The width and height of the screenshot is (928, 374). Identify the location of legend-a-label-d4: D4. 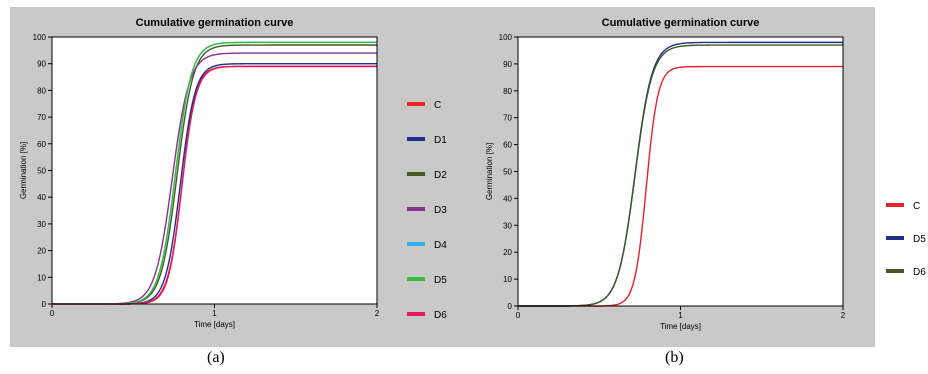
(440, 245).